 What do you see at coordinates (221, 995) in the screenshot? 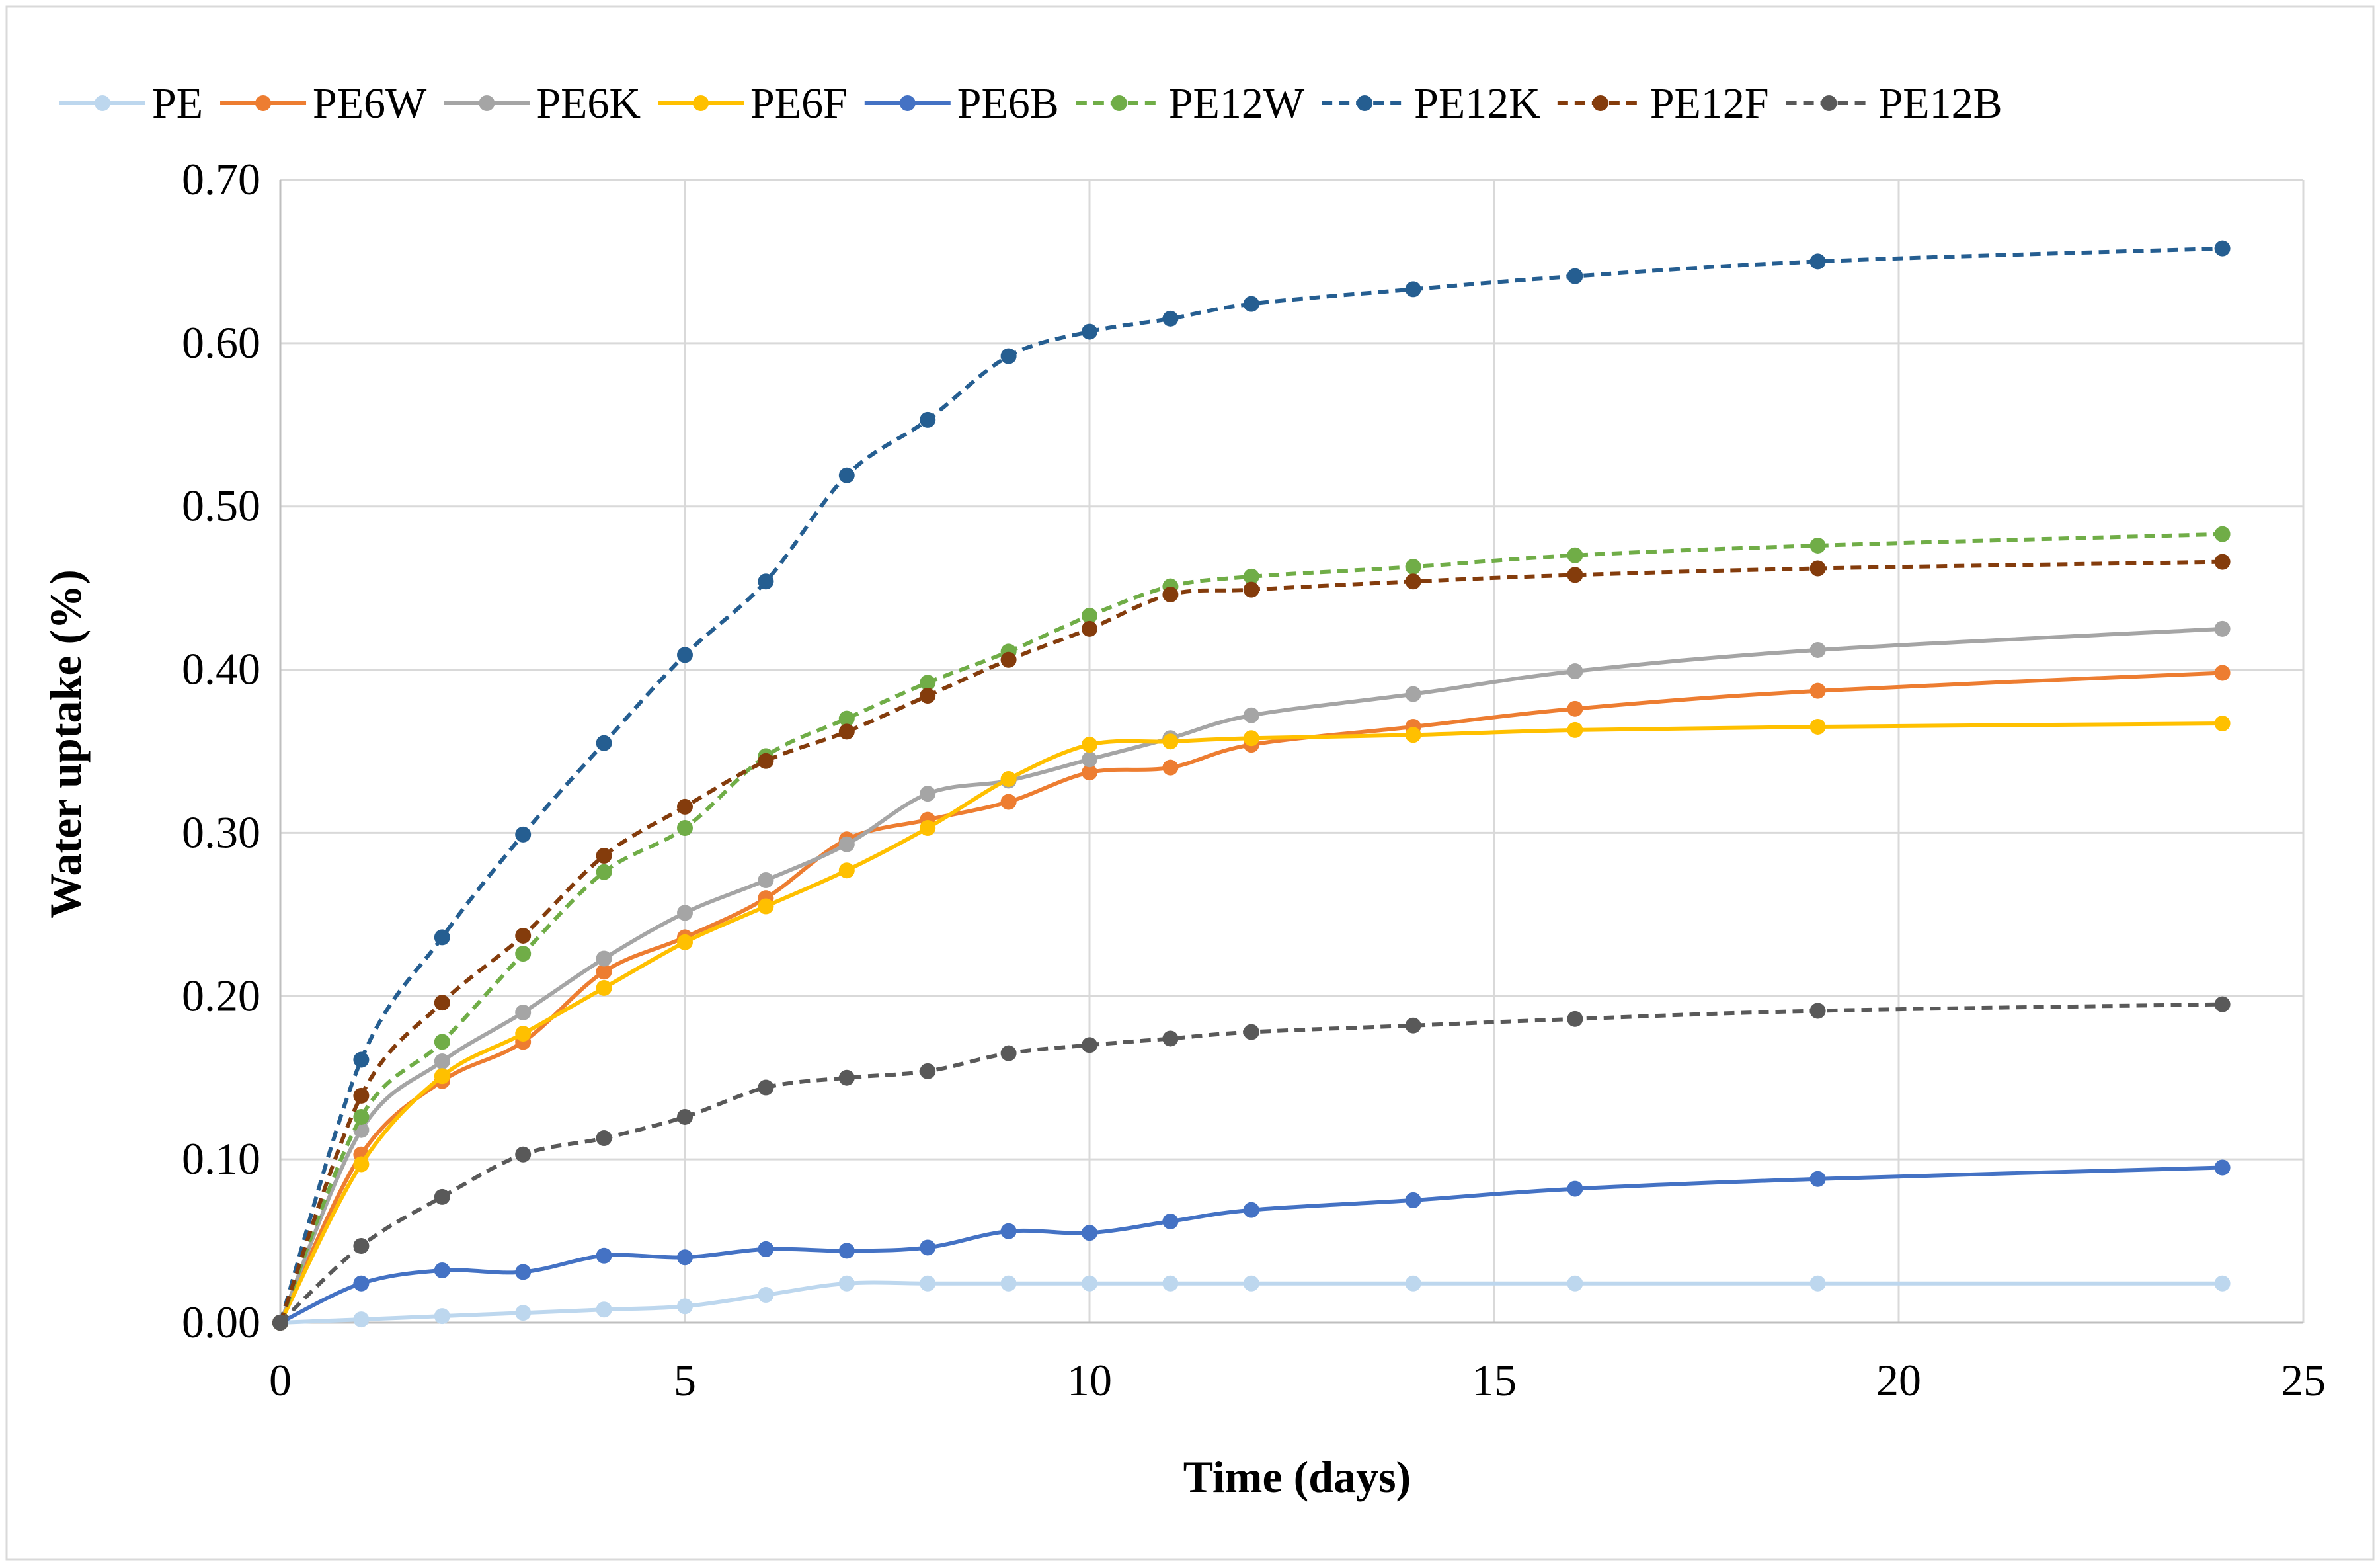
I see `y-tick-label: 0.20` at bounding box center [221, 995].